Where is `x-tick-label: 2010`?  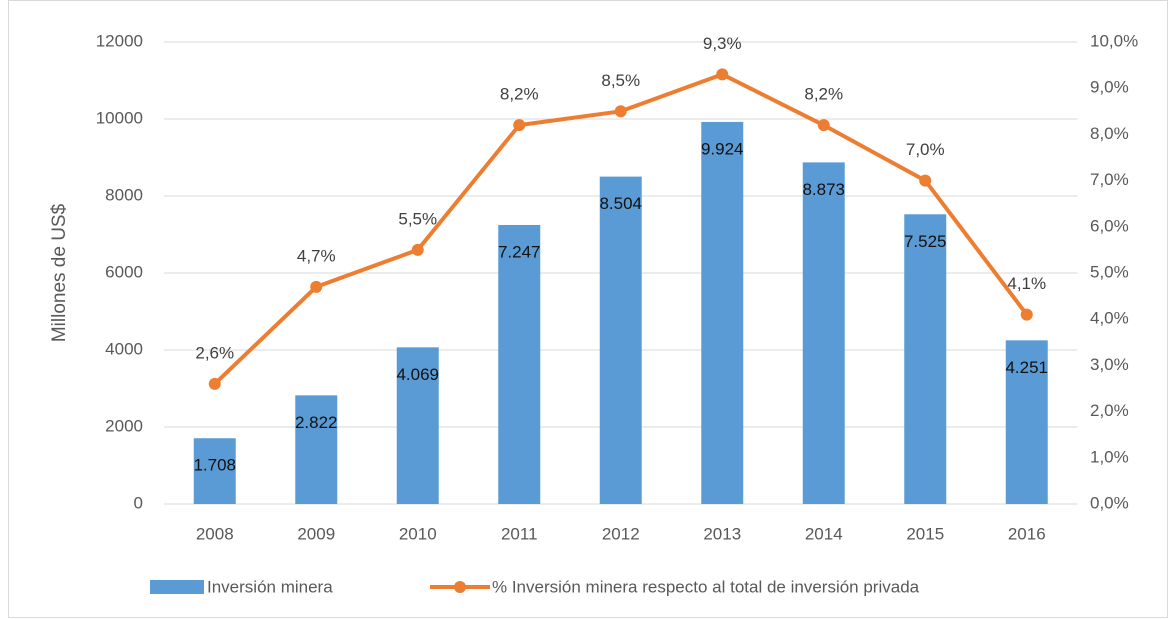
x-tick-label: 2010 is located at coordinates (418, 533).